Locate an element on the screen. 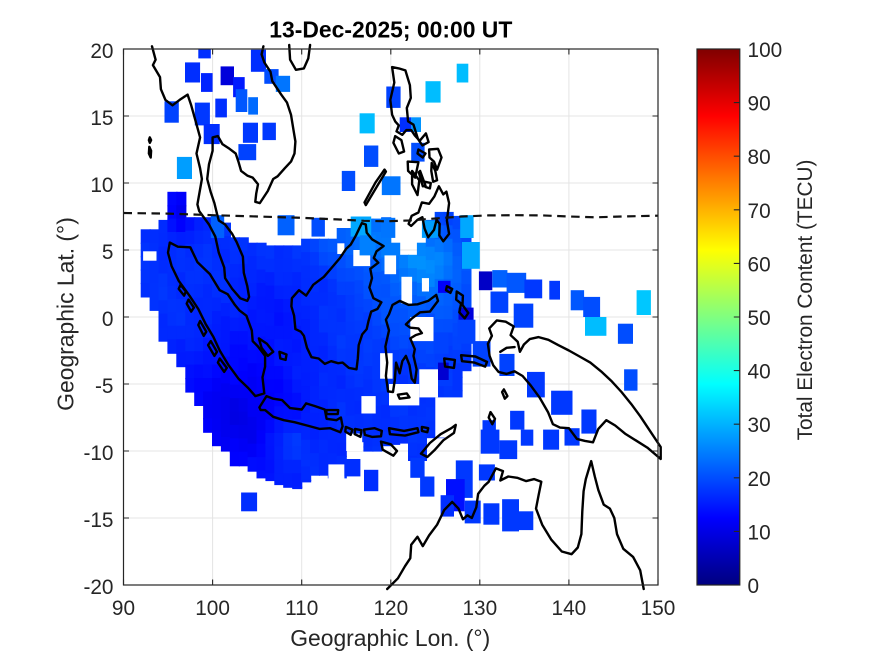 This screenshot has height=656, width=875. svg-text: -20 is located at coordinates (98, 587).